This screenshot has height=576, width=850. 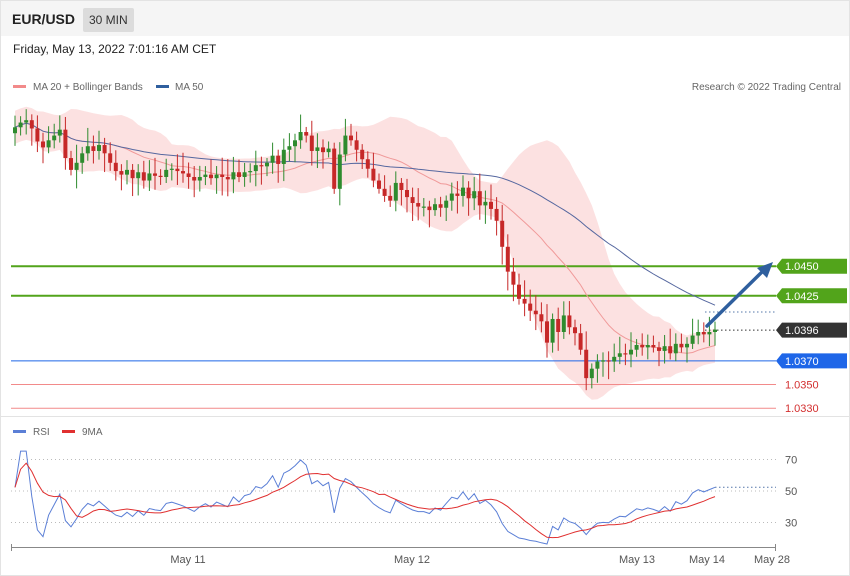 What do you see at coordinates (108, 20) in the screenshot?
I see `timeframe-badge: 30 MIN` at bounding box center [108, 20].